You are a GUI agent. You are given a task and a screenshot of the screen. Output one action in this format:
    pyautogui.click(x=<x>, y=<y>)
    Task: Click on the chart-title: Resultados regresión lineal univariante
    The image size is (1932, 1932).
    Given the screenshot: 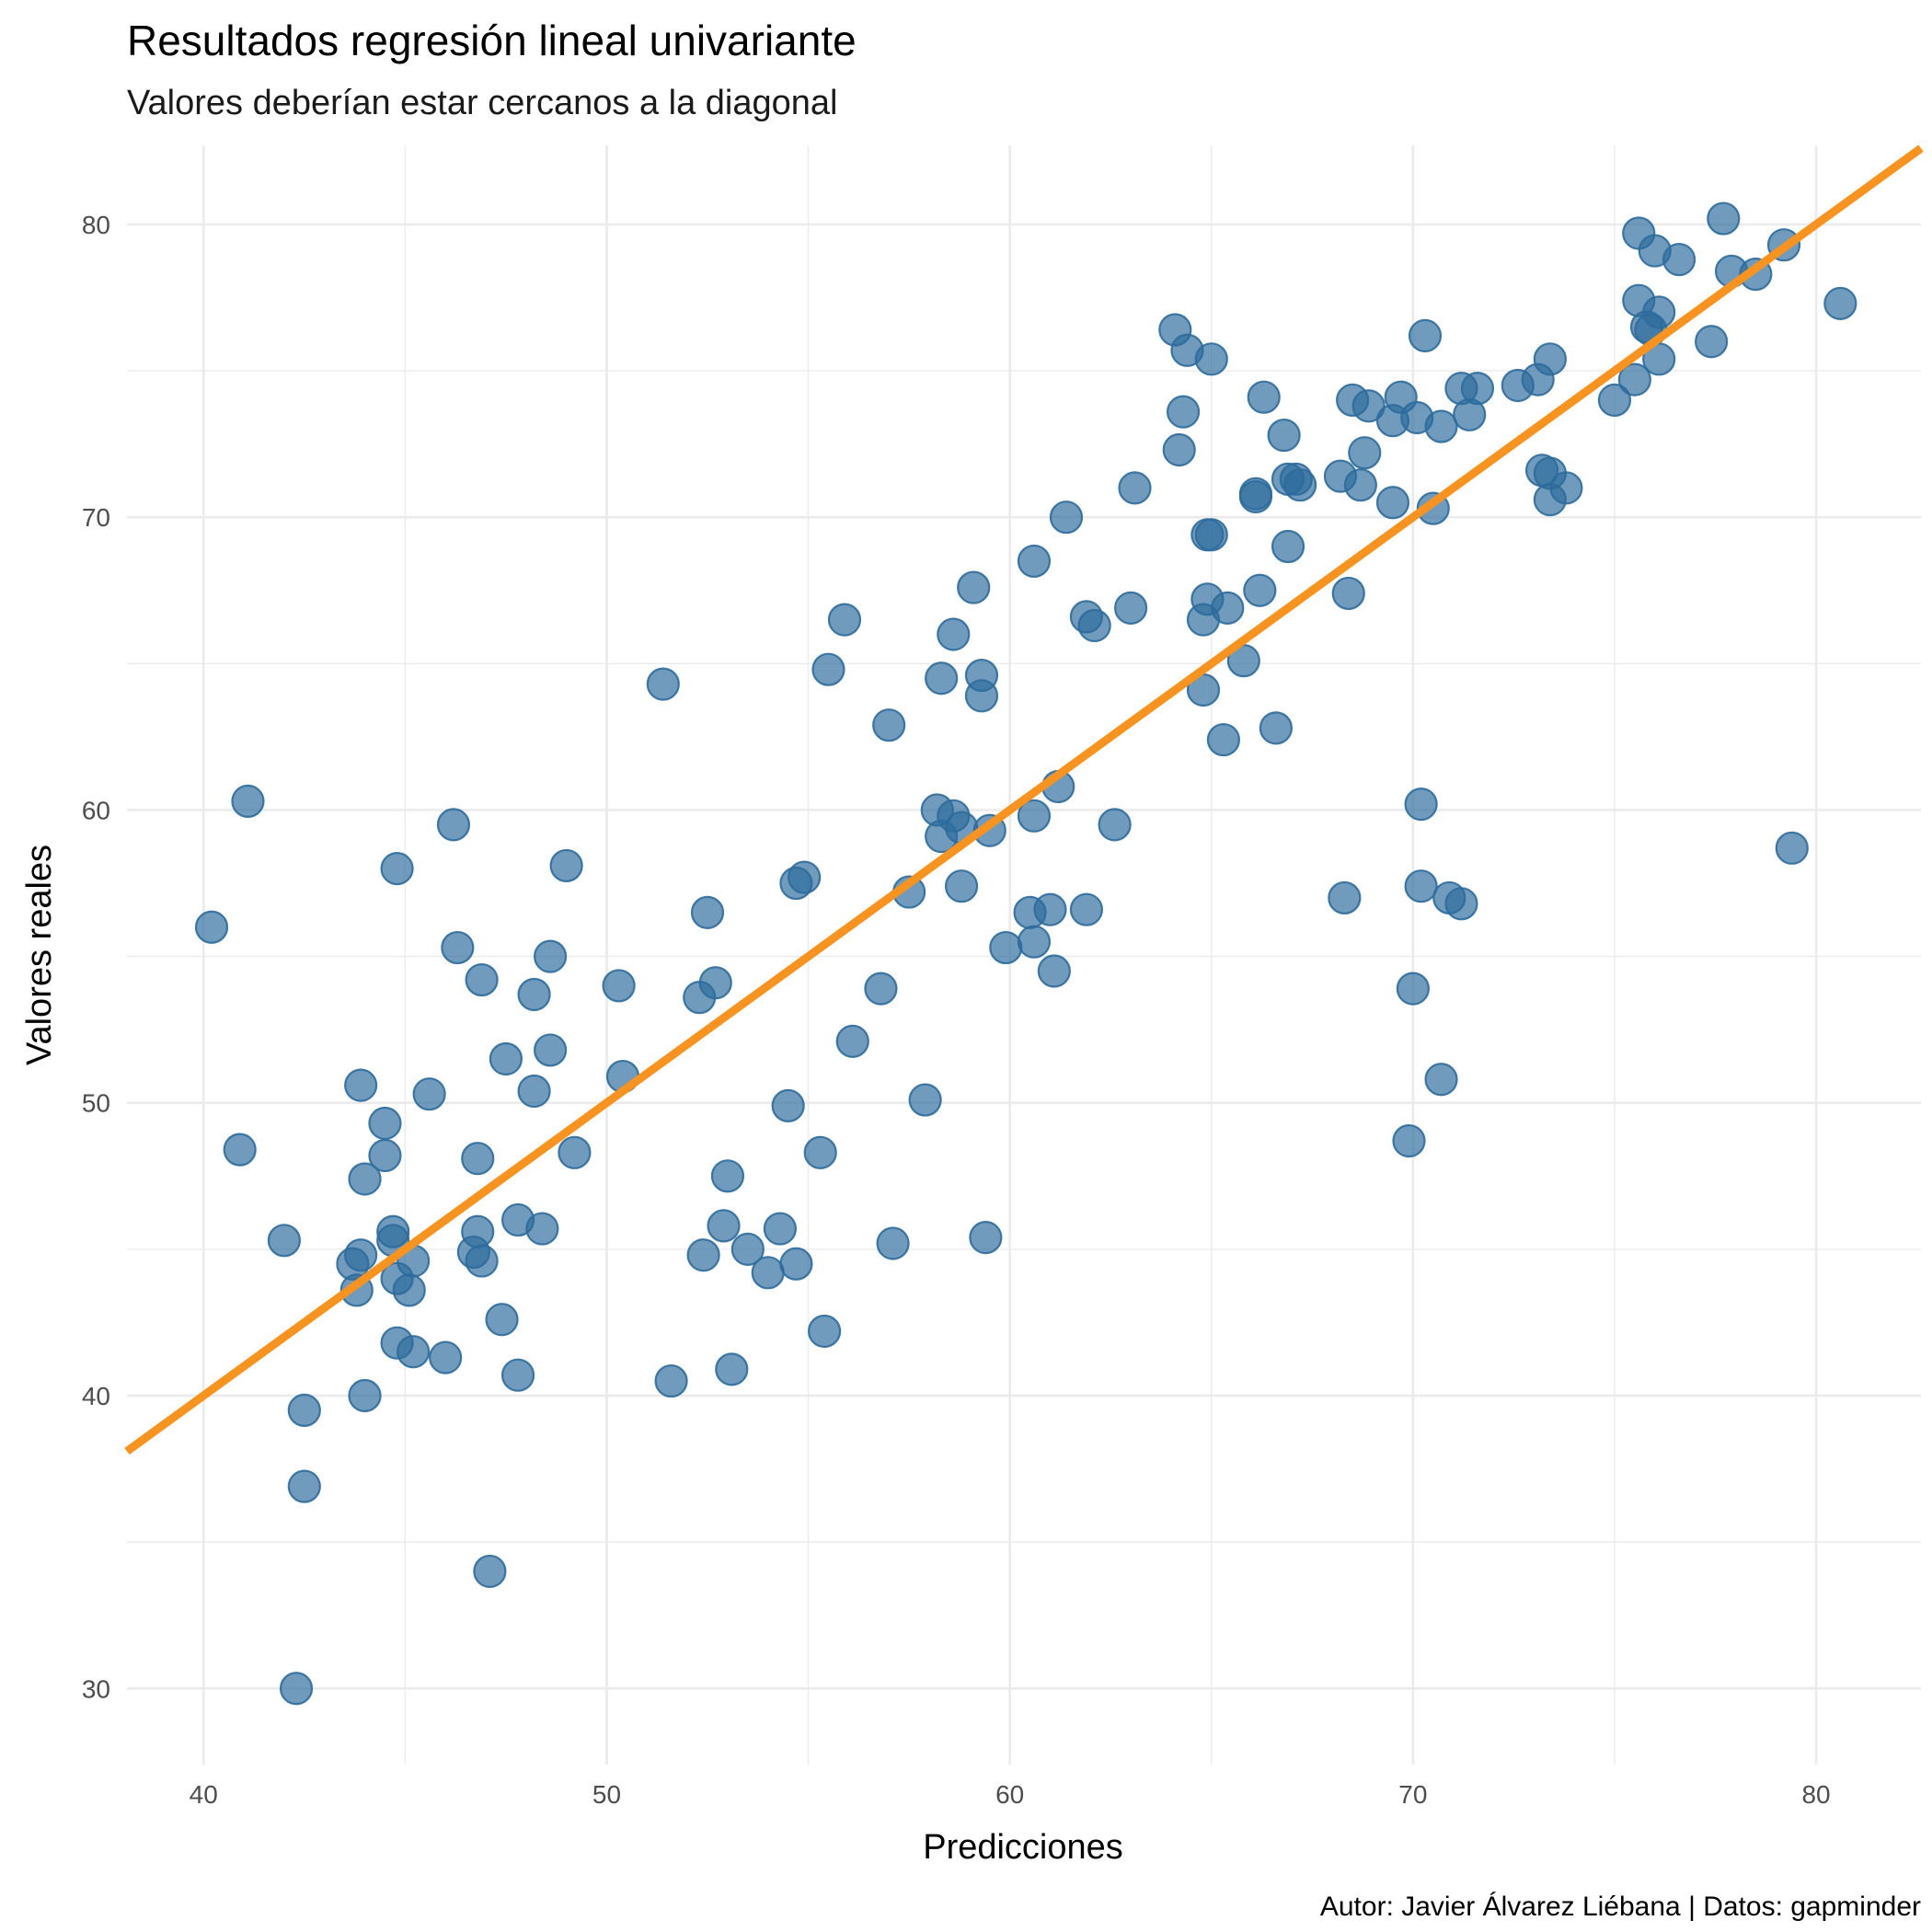 What is the action you would take?
    pyautogui.click(x=492, y=40)
    